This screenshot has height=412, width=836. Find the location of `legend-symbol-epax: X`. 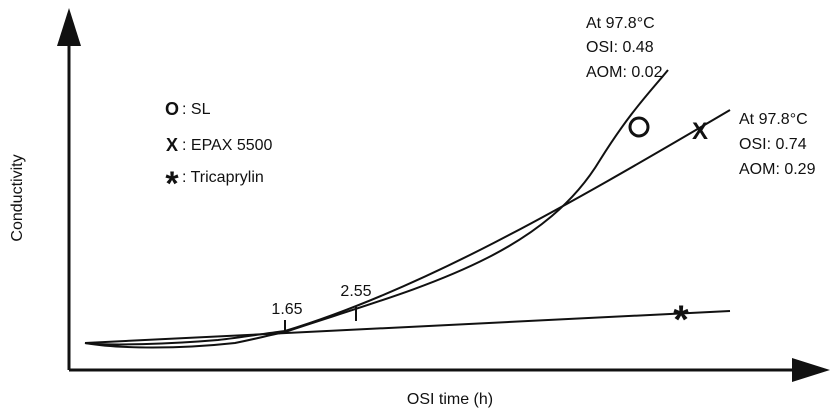

legend-symbol-epax: X is located at coordinates (172, 145).